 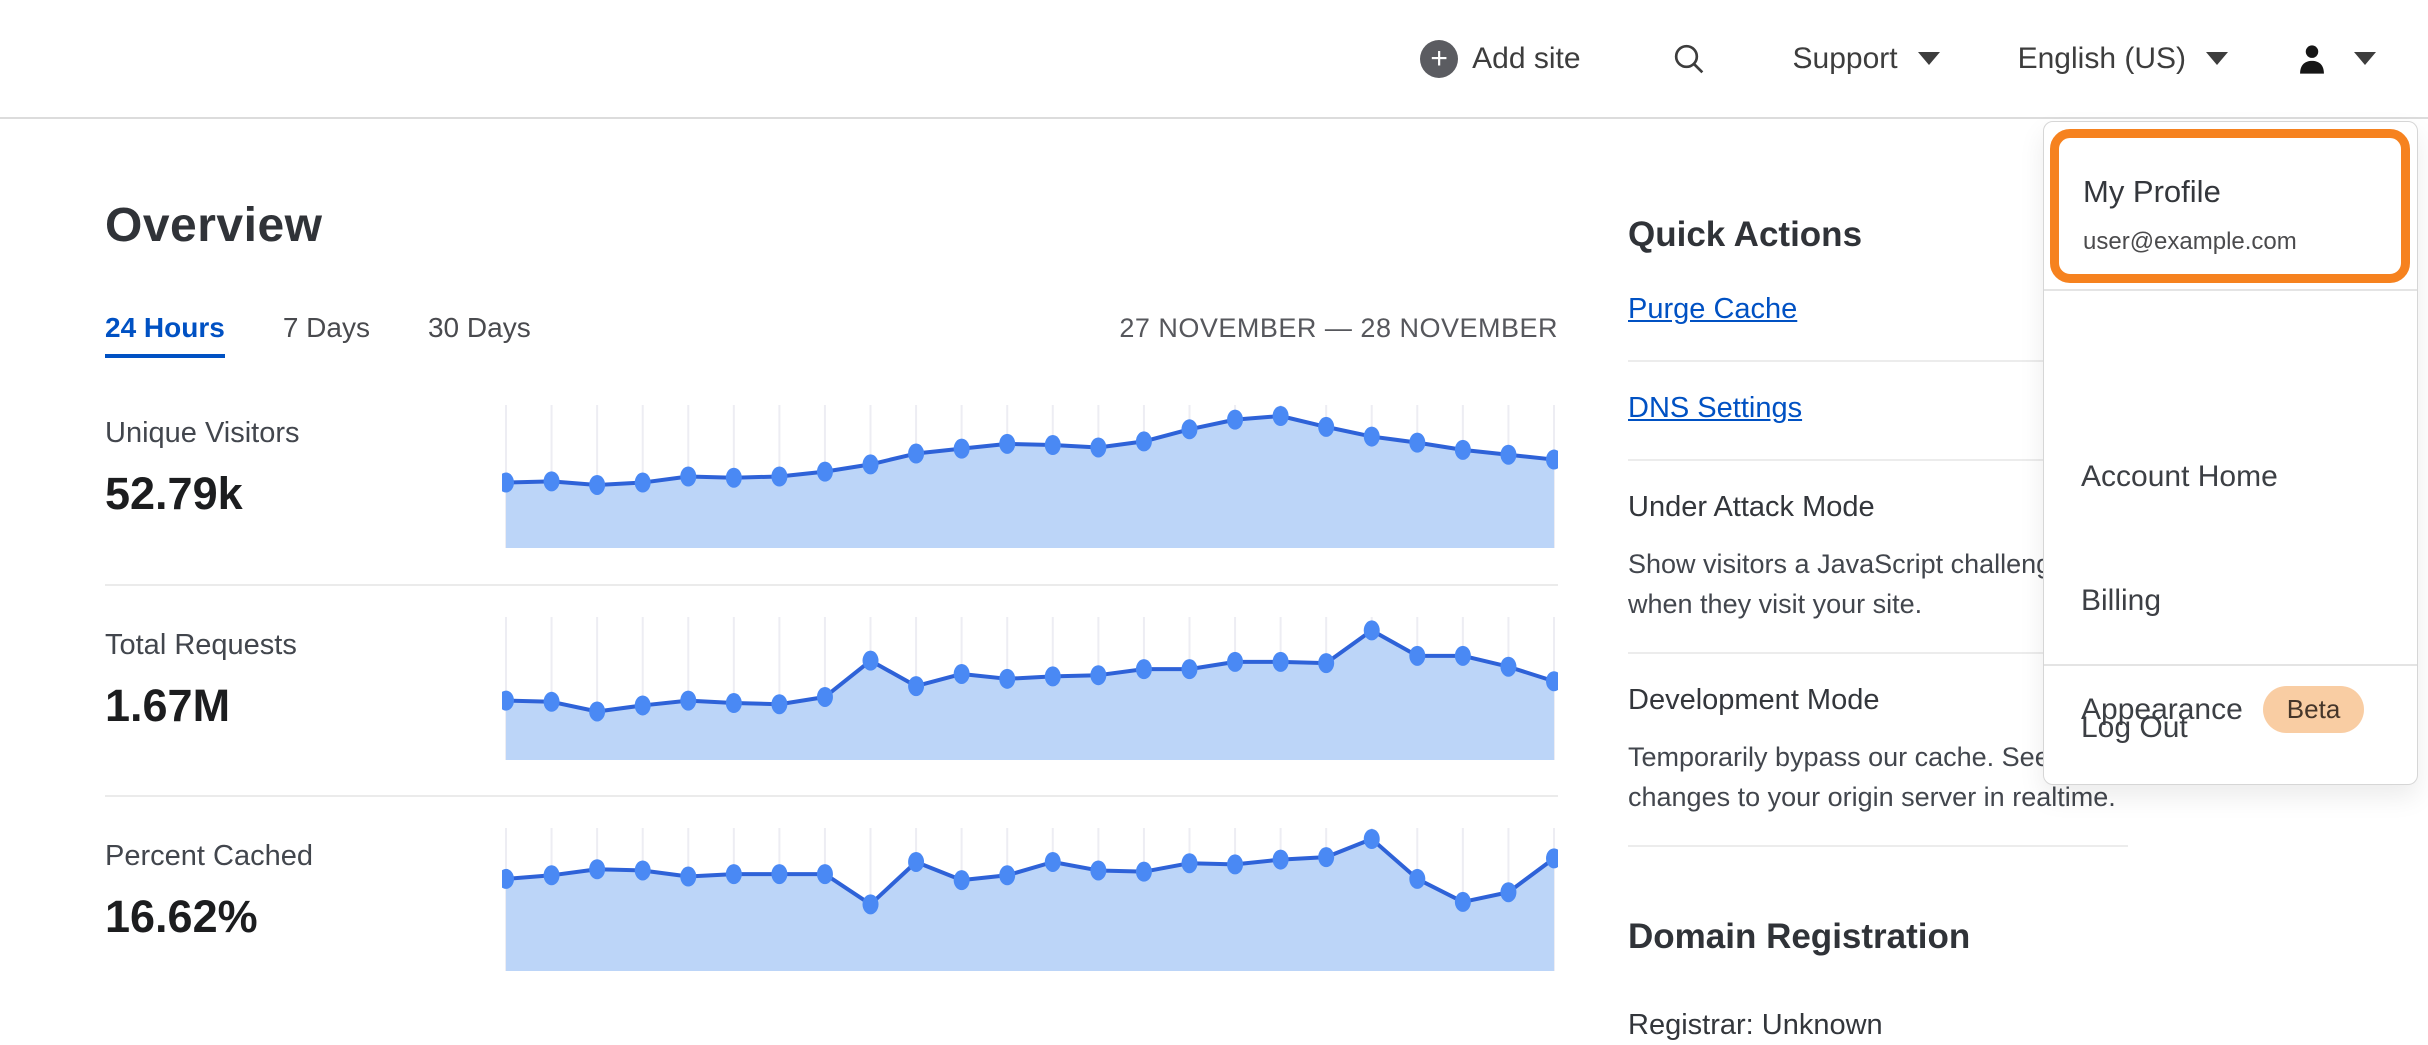 What do you see at coordinates (1338, 328) in the screenshot?
I see `date-range-label: 27 NOVEMBER — 28 NOVEMBER` at bounding box center [1338, 328].